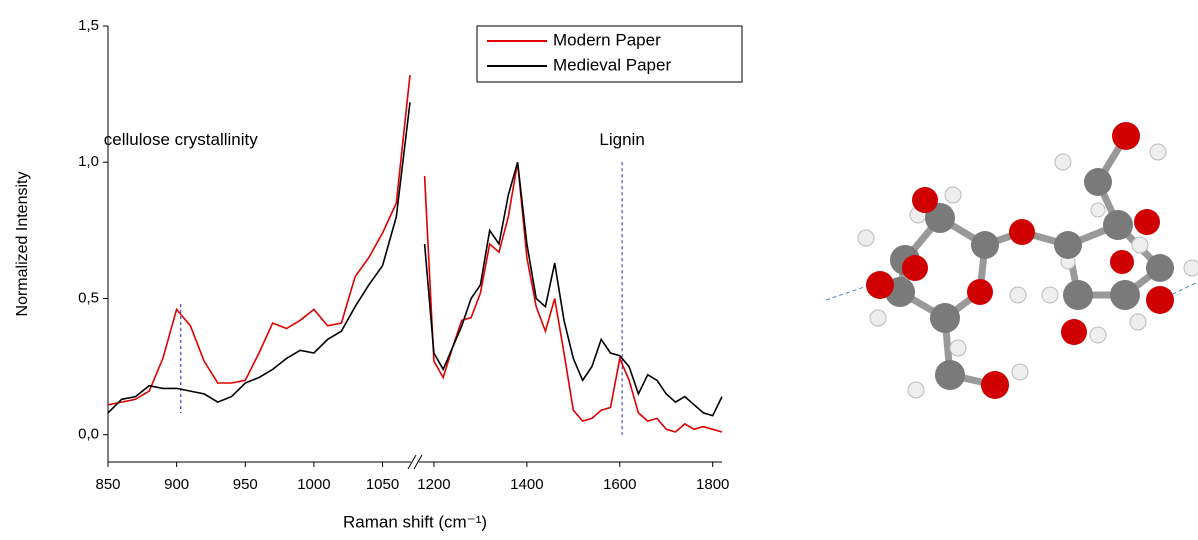 This screenshot has width=1198, height=540. What do you see at coordinates (88, 297) in the screenshot?
I see `y-tick-label: 0,5` at bounding box center [88, 297].